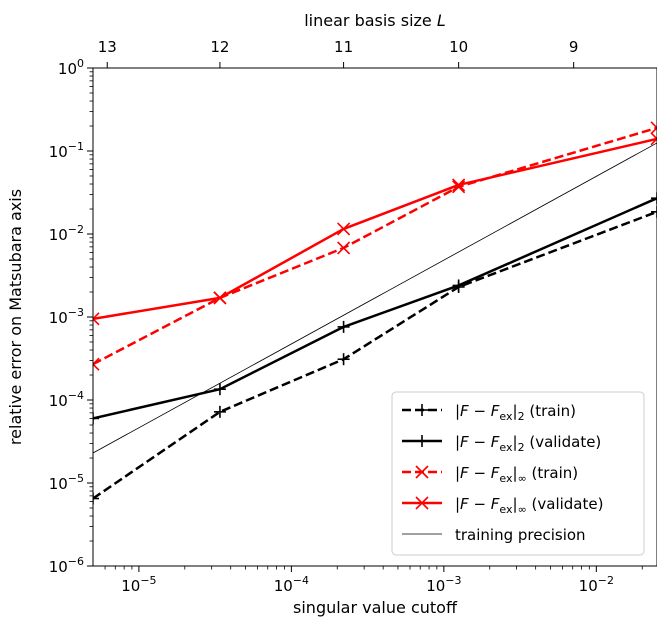  Describe the element at coordinates (66, 399) in the screenshot. I see `y-tick-label: 10⁻⁴` at that location.